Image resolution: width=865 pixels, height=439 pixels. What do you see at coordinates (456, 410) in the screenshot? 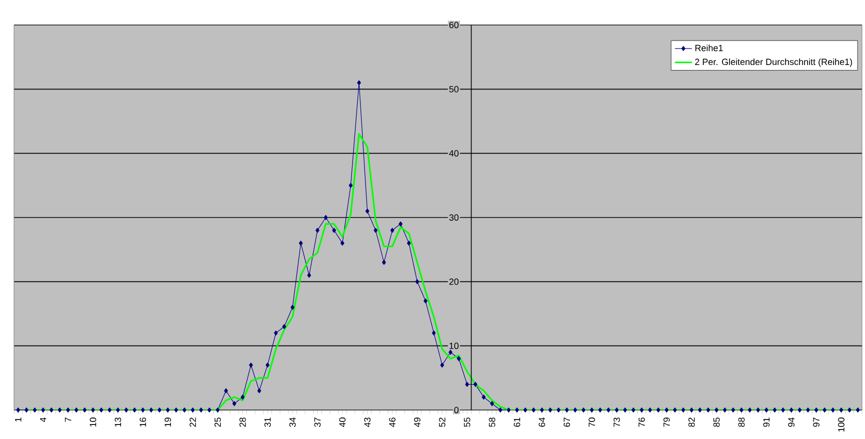
I see `y-tick-label: 0` at bounding box center [456, 410].